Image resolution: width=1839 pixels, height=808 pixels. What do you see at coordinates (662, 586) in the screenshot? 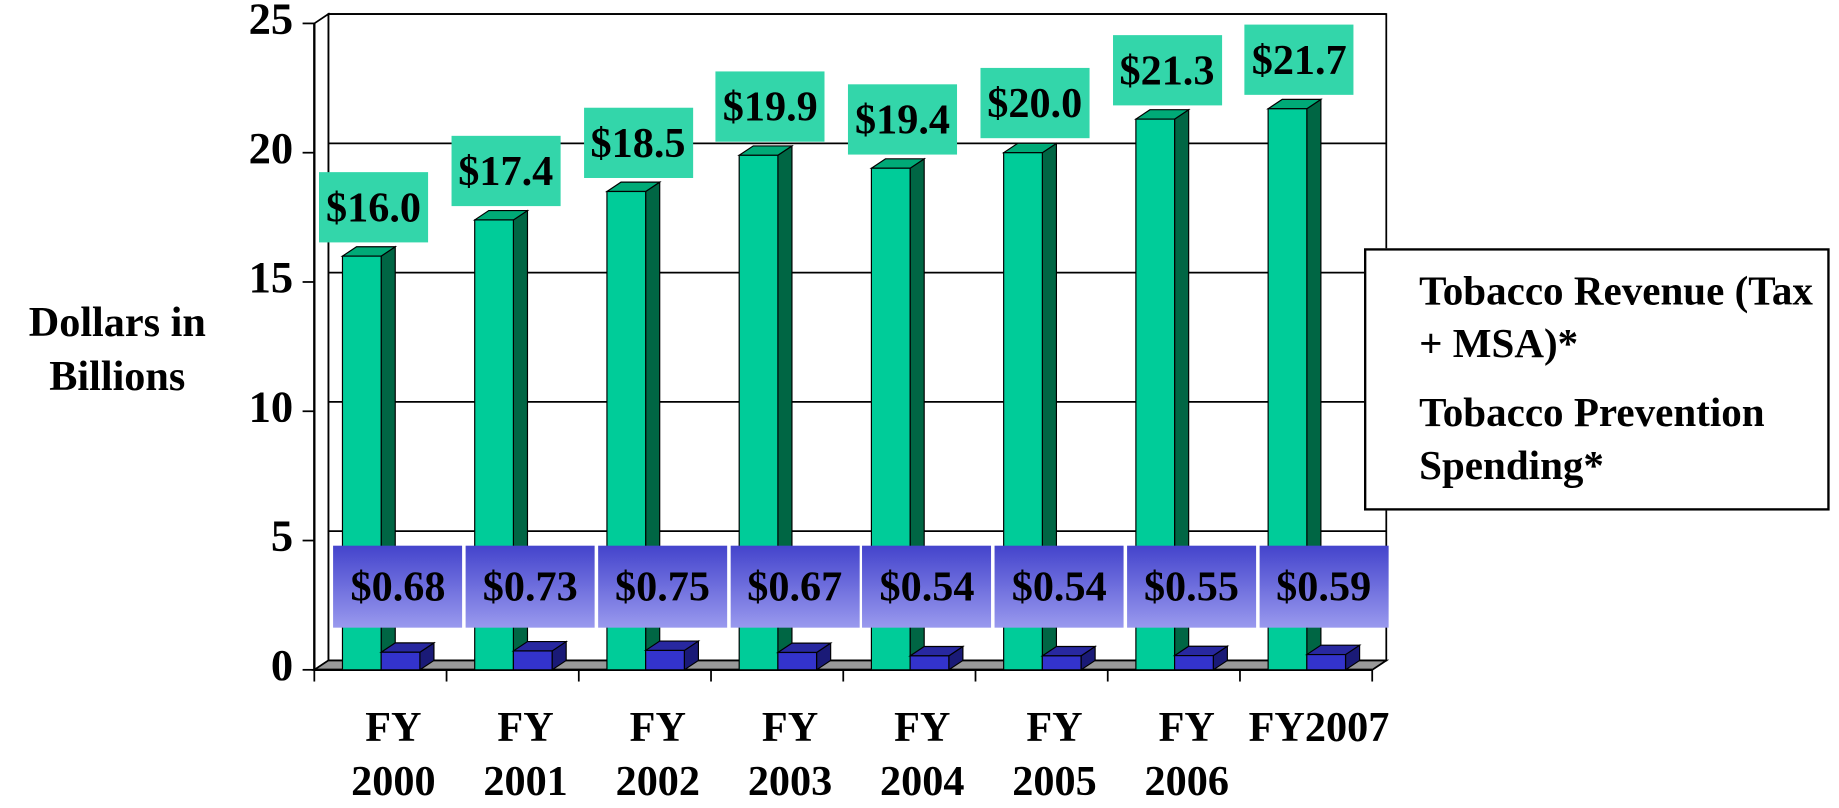
I see `value-label: $0.75` at bounding box center [662, 586].